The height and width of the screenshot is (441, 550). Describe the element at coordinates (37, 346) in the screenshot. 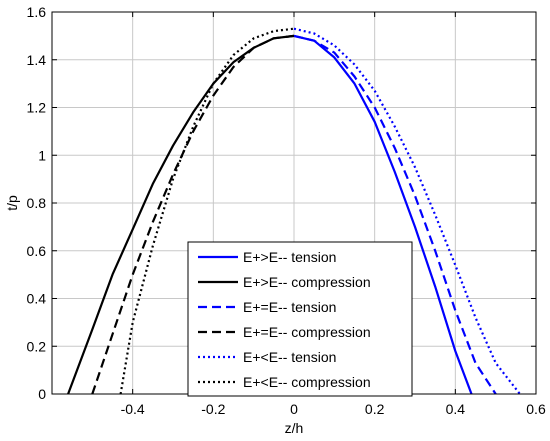

I see `y-tick-label: 0.2` at that location.